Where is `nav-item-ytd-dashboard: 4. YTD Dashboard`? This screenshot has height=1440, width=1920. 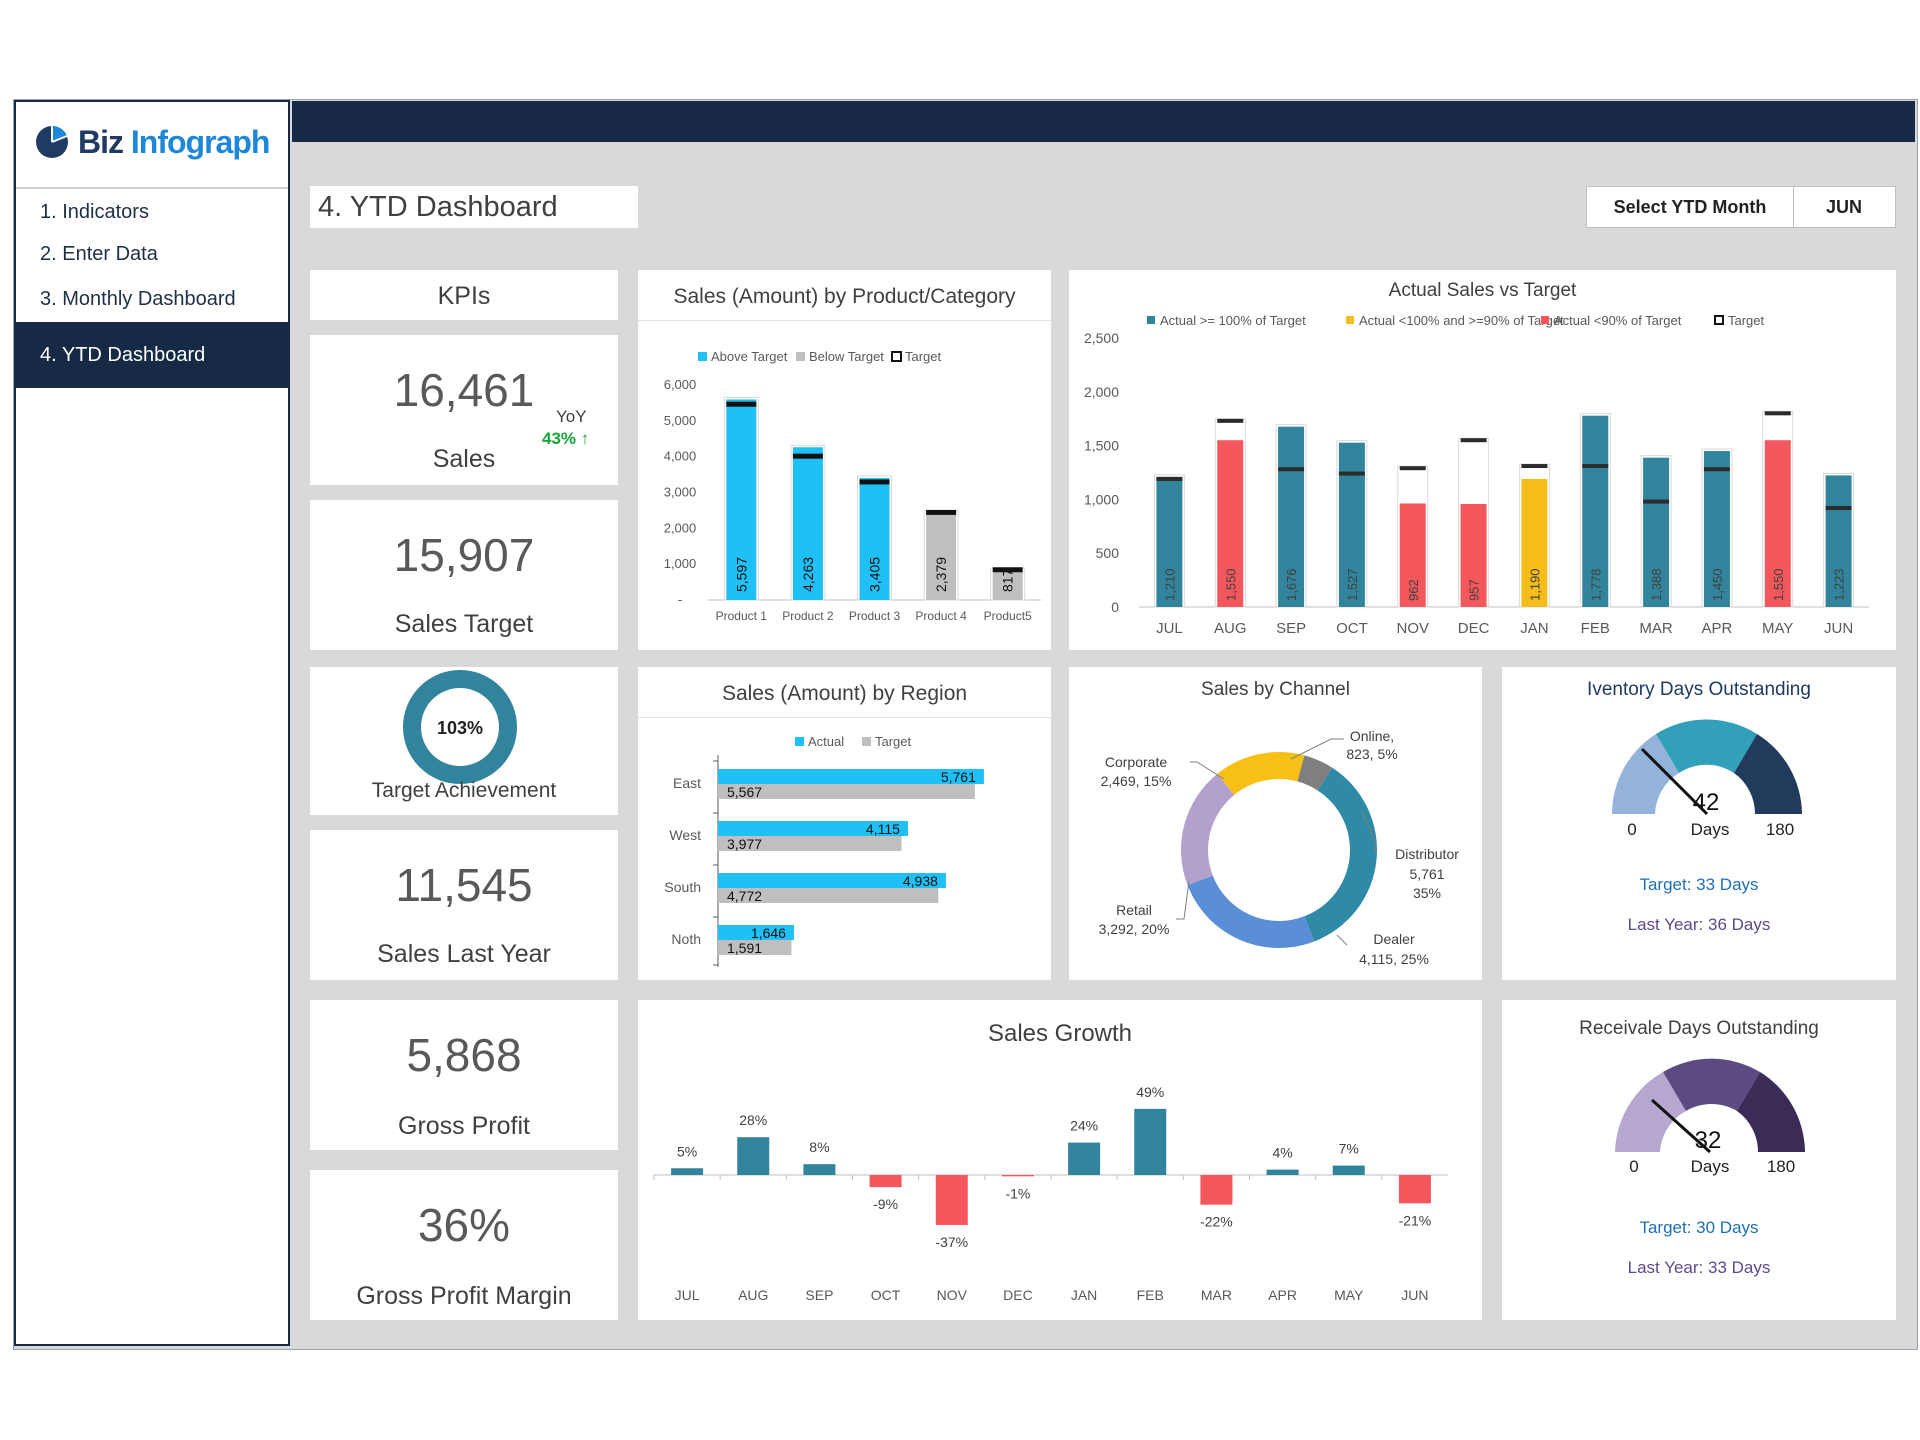 nav-item-ytd-dashboard: 4. YTD Dashboard is located at coordinates (152, 355).